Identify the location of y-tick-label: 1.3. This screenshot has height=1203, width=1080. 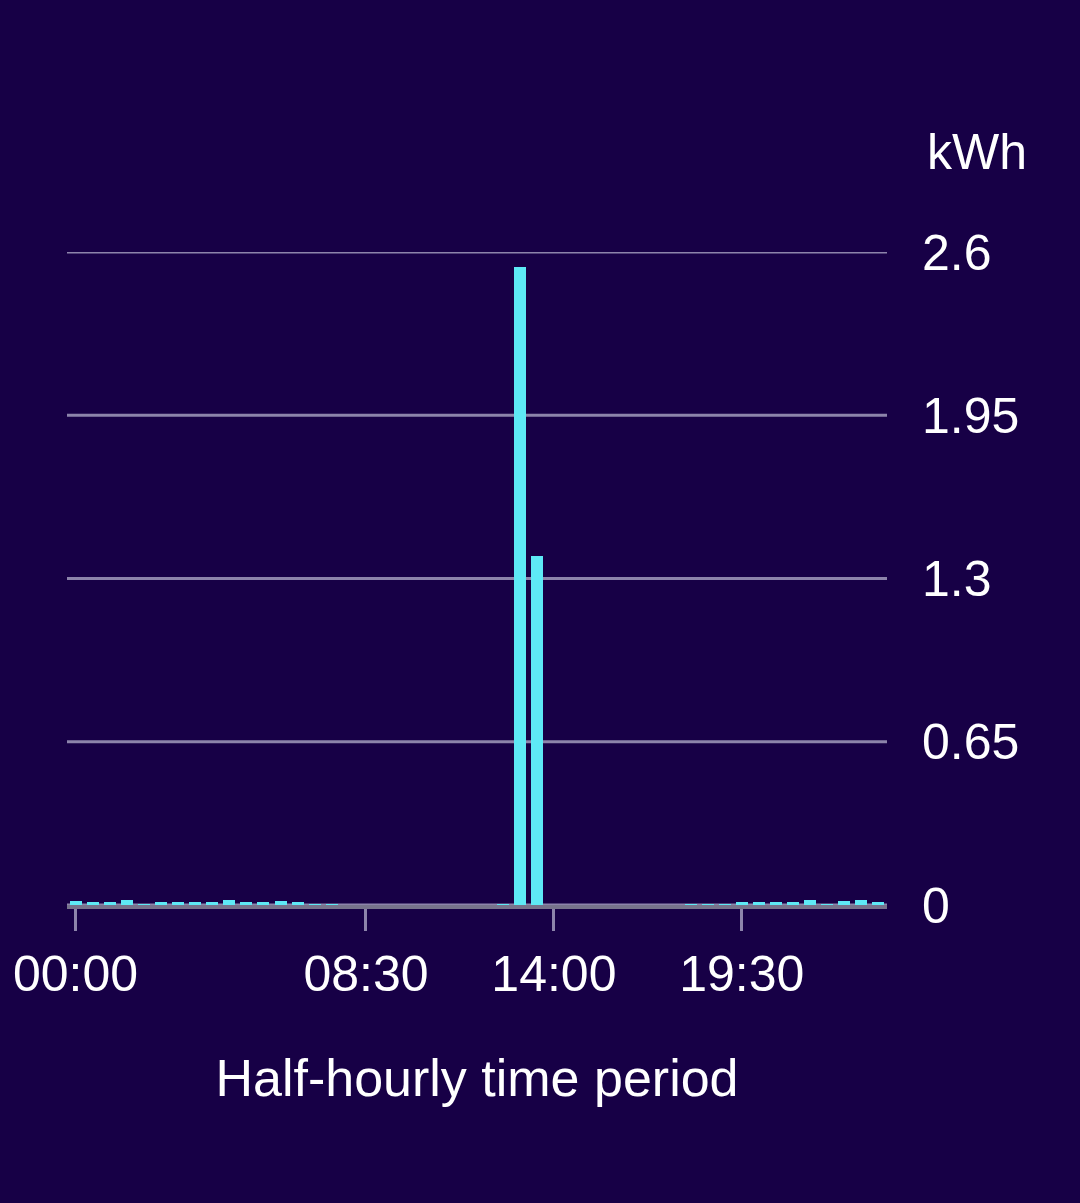
(957, 579).